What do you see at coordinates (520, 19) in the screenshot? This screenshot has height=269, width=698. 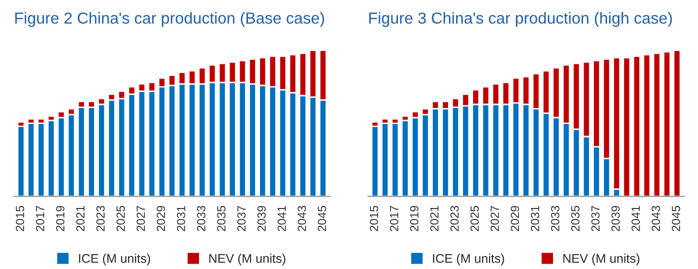 I see `chart-title: Figure 3 China's car production (high case)` at bounding box center [520, 19].